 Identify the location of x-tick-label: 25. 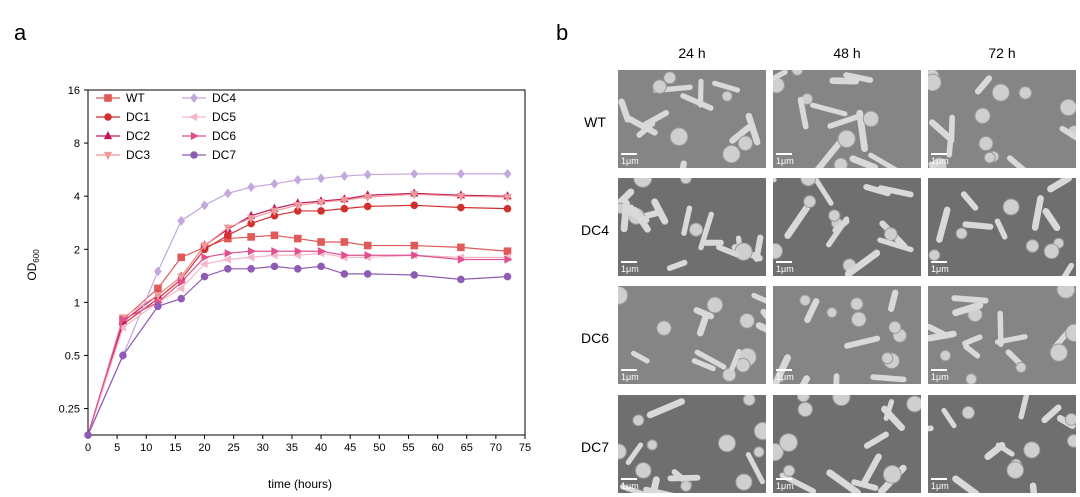
(234, 448).